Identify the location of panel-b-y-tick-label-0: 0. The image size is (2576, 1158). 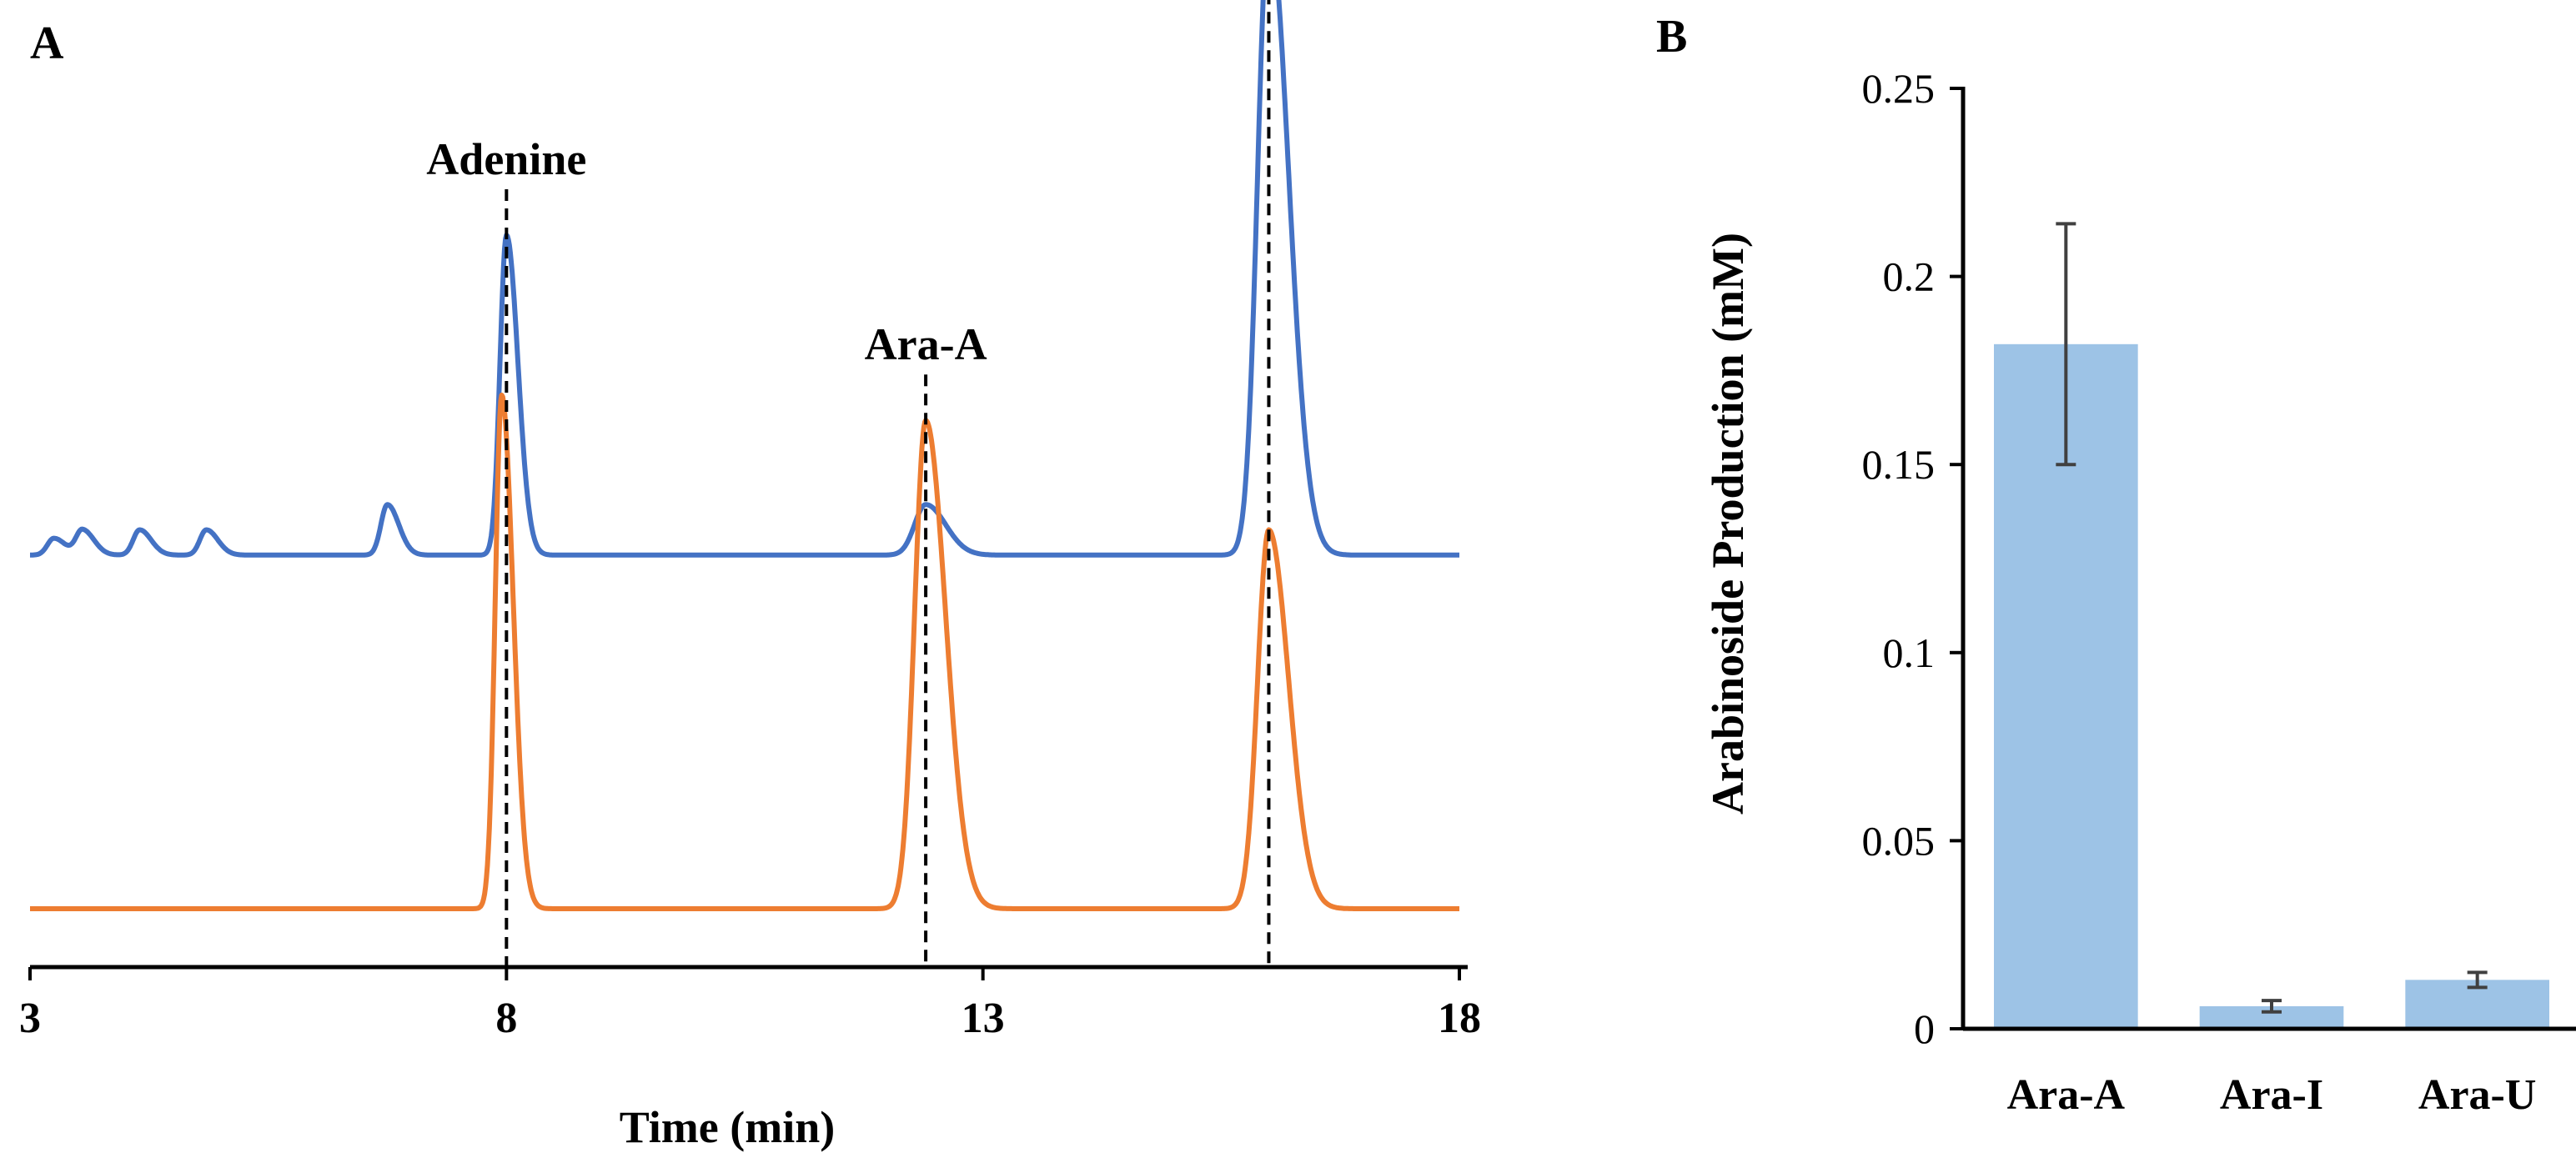
(1924, 1028).